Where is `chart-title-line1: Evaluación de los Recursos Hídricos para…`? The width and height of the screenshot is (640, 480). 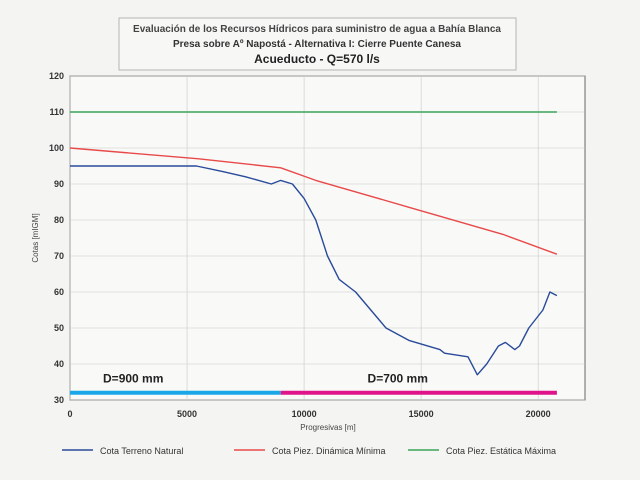 chart-title-line1: Evaluación de los Recursos Hídricos para… is located at coordinates (317, 29).